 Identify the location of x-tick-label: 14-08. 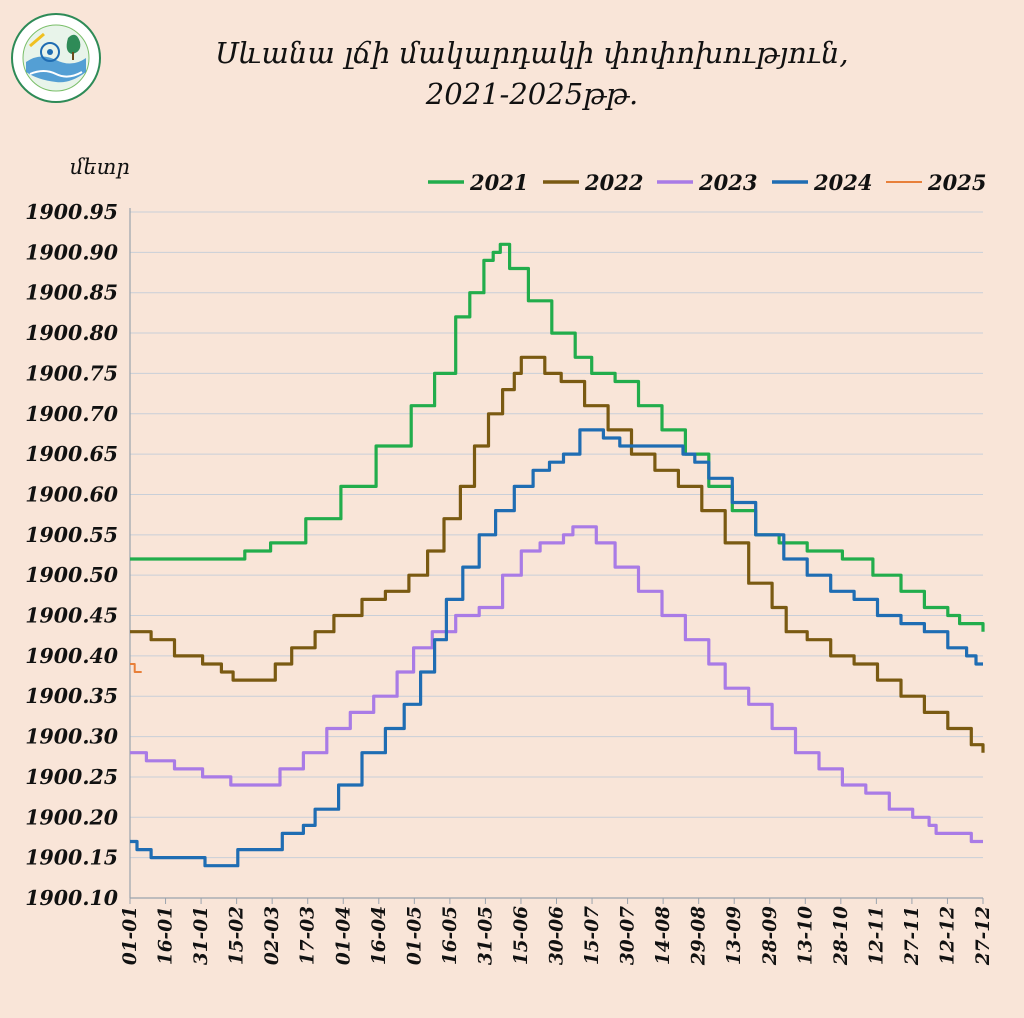
(663, 935).